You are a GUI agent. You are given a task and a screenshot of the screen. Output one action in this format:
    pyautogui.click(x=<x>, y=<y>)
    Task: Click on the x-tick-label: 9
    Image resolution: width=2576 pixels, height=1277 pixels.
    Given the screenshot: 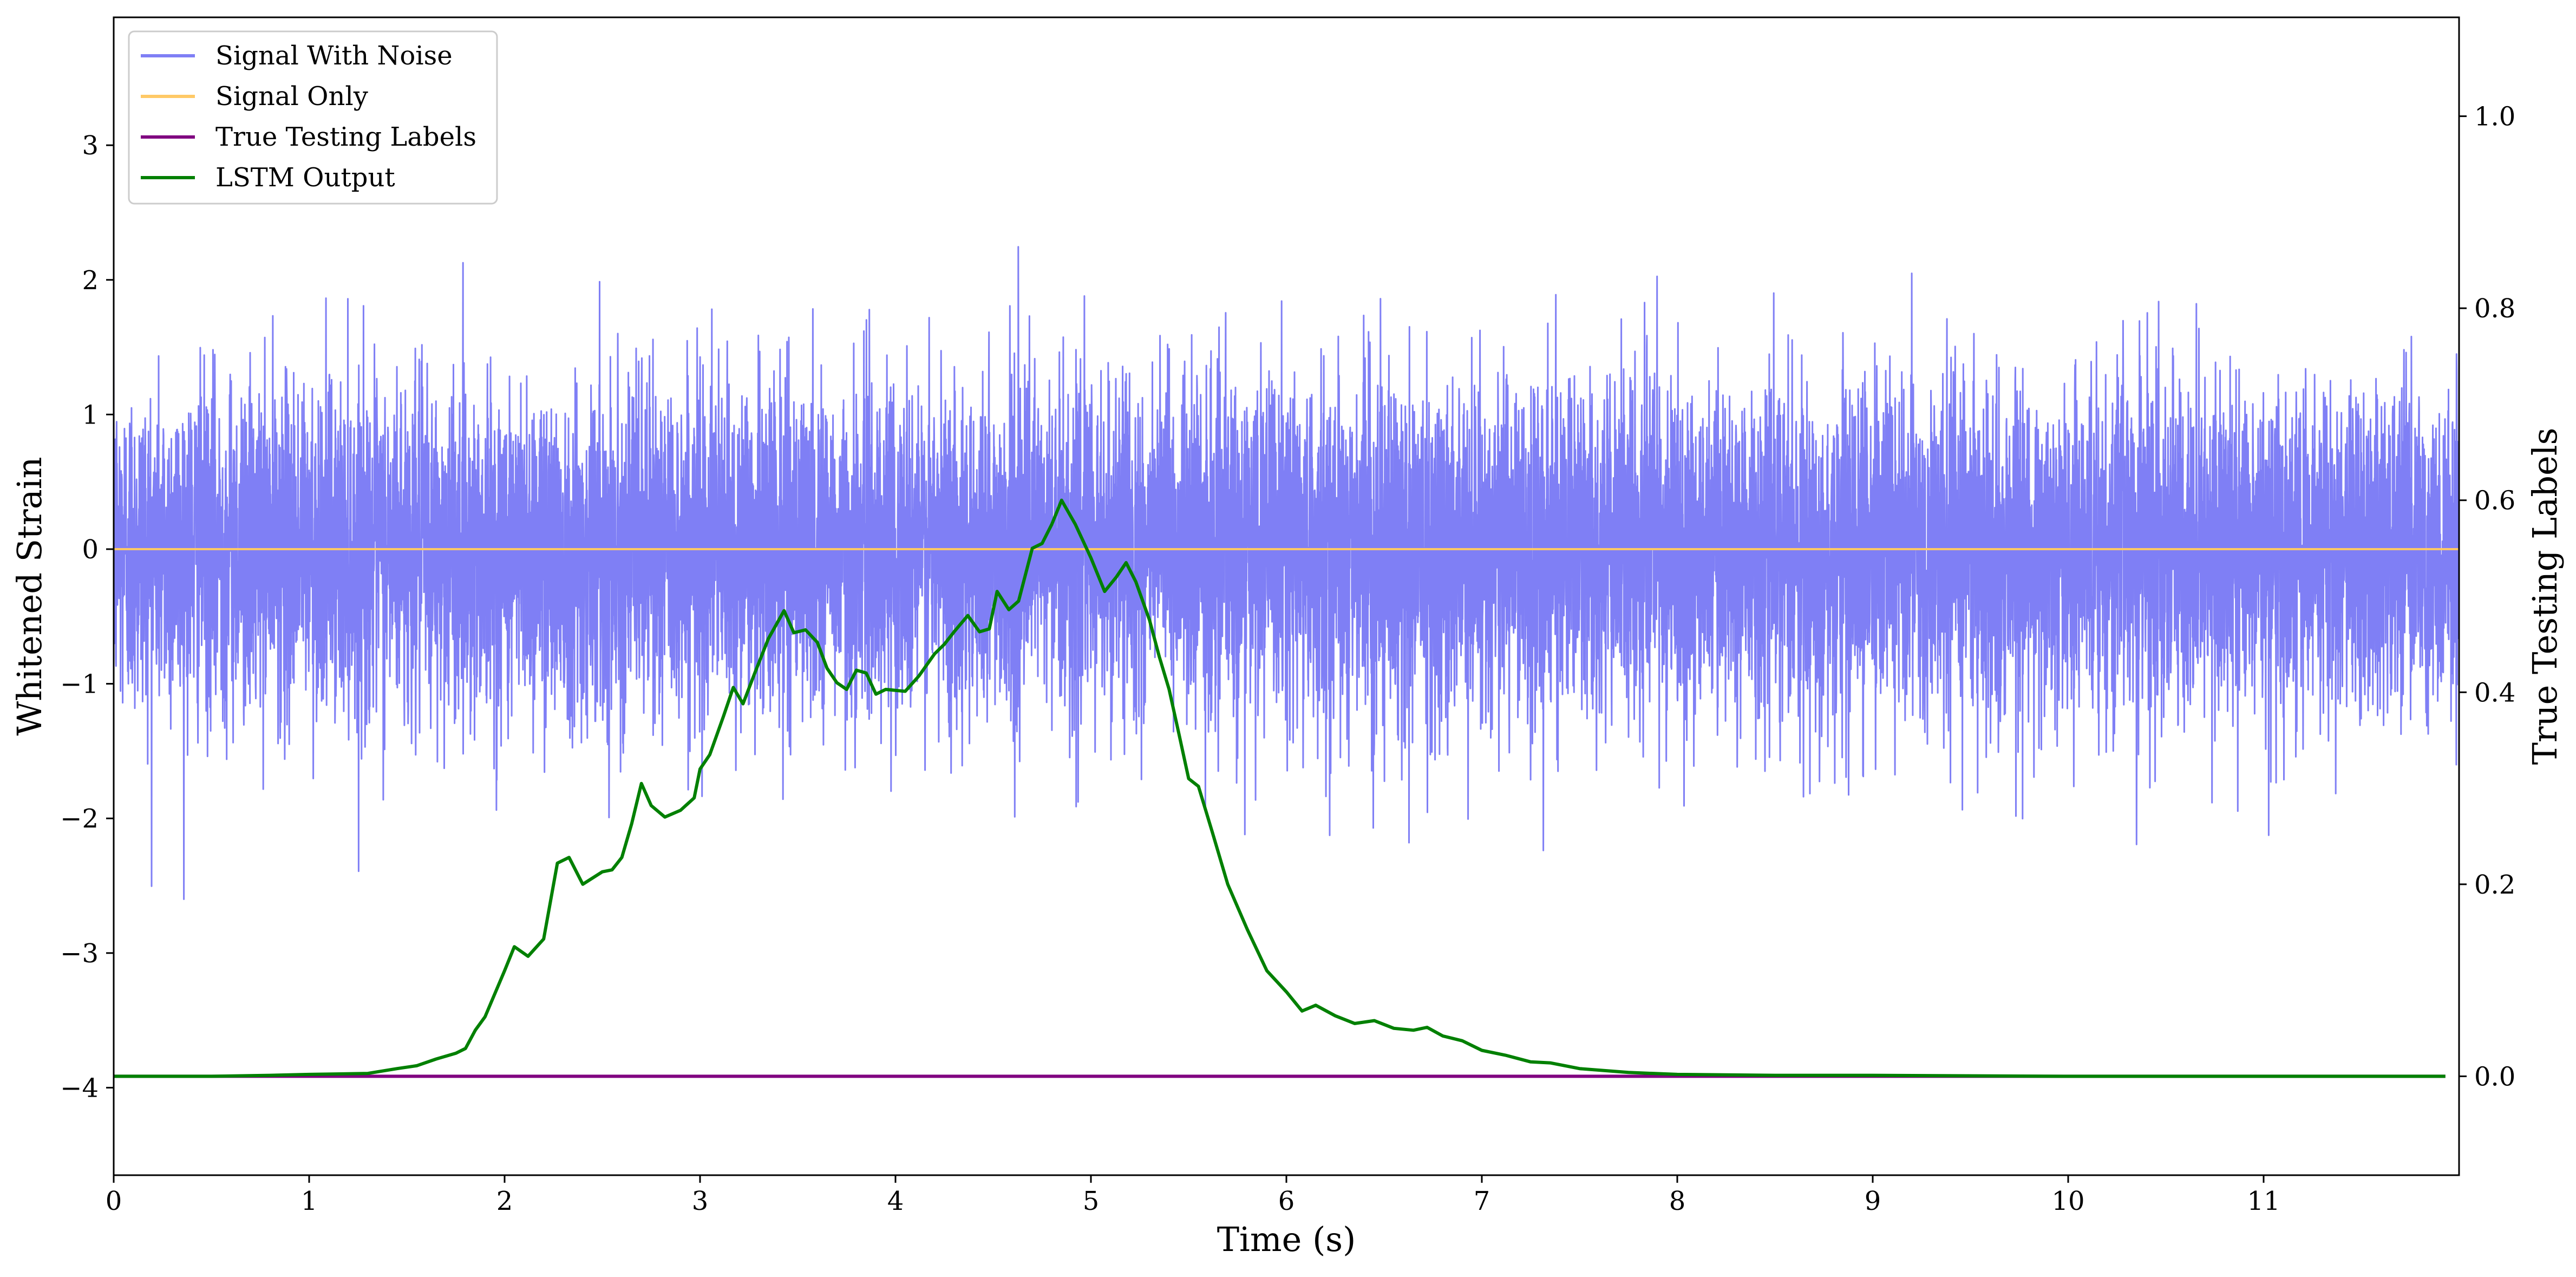 What is the action you would take?
    pyautogui.click(x=1873, y=1201)
    